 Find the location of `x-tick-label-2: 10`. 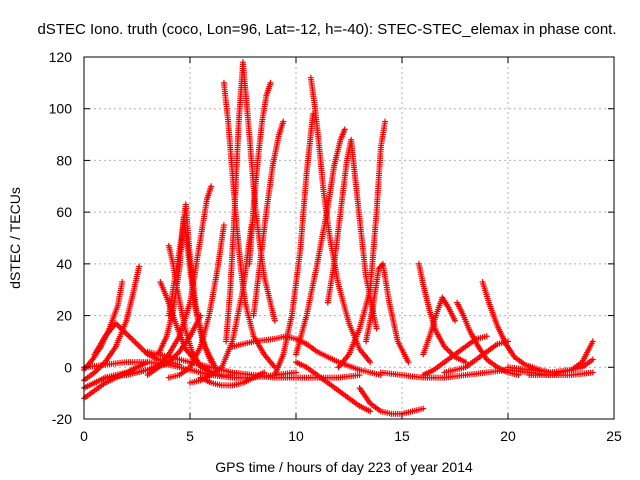

x-tick-label-2: 10 is located at coordinates (296, 436).